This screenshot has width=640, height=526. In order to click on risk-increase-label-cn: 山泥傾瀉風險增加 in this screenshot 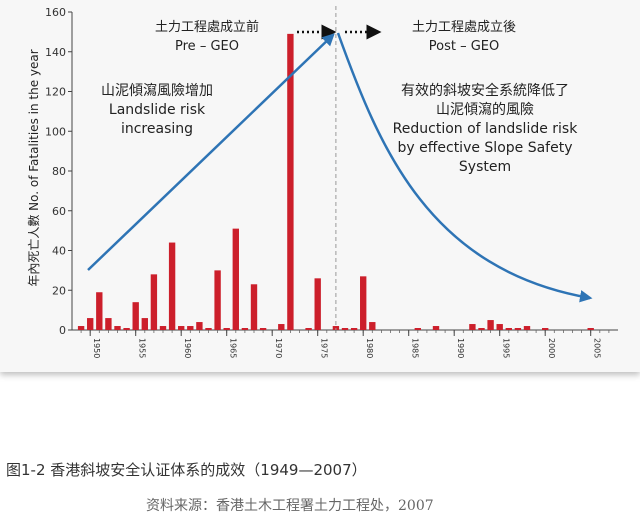, I will do `click(157, 90)`.